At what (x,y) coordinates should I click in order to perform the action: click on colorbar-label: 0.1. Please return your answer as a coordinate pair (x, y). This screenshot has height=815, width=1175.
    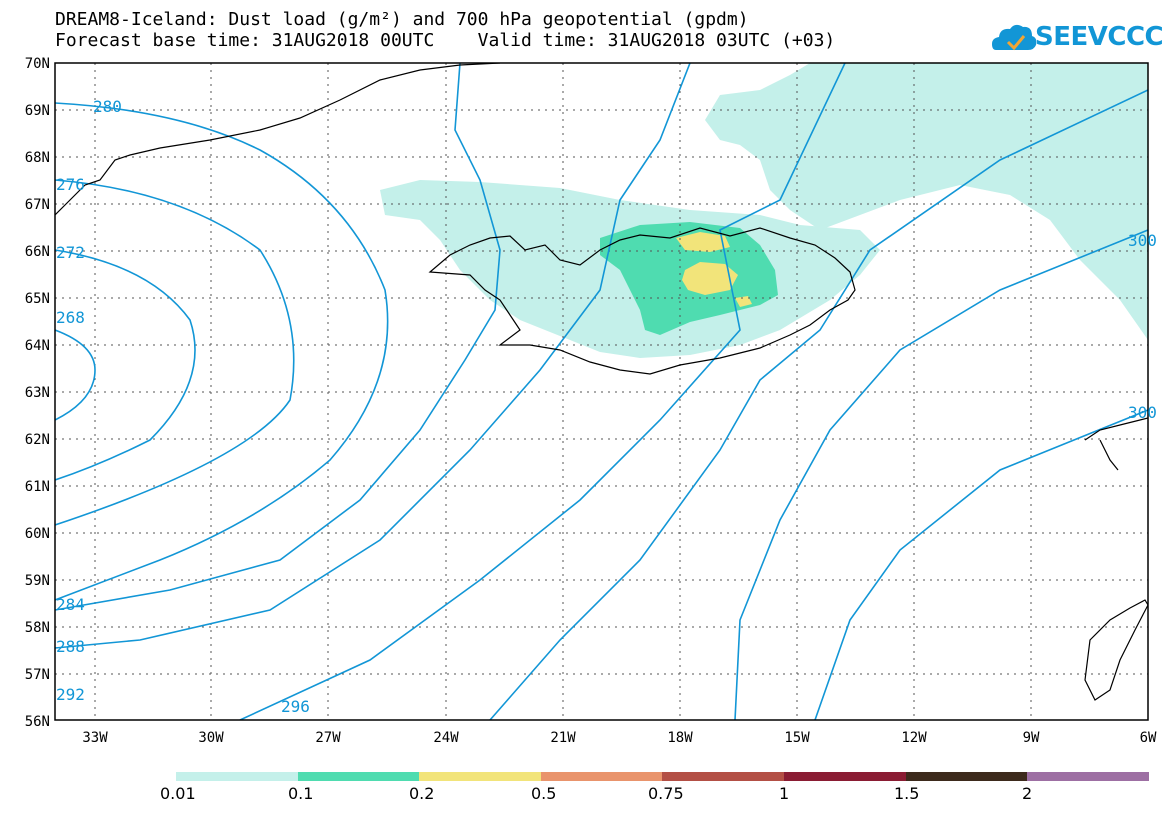
    Looking at the image, I should click on (301, 793).